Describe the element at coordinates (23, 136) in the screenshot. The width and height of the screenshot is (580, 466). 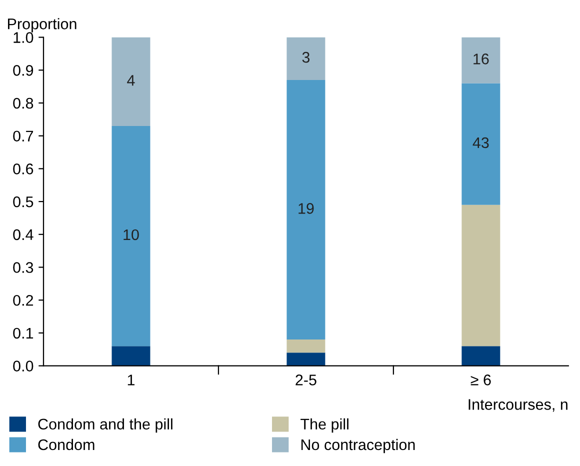
I see `y-tick-label: 0.7` at that location.